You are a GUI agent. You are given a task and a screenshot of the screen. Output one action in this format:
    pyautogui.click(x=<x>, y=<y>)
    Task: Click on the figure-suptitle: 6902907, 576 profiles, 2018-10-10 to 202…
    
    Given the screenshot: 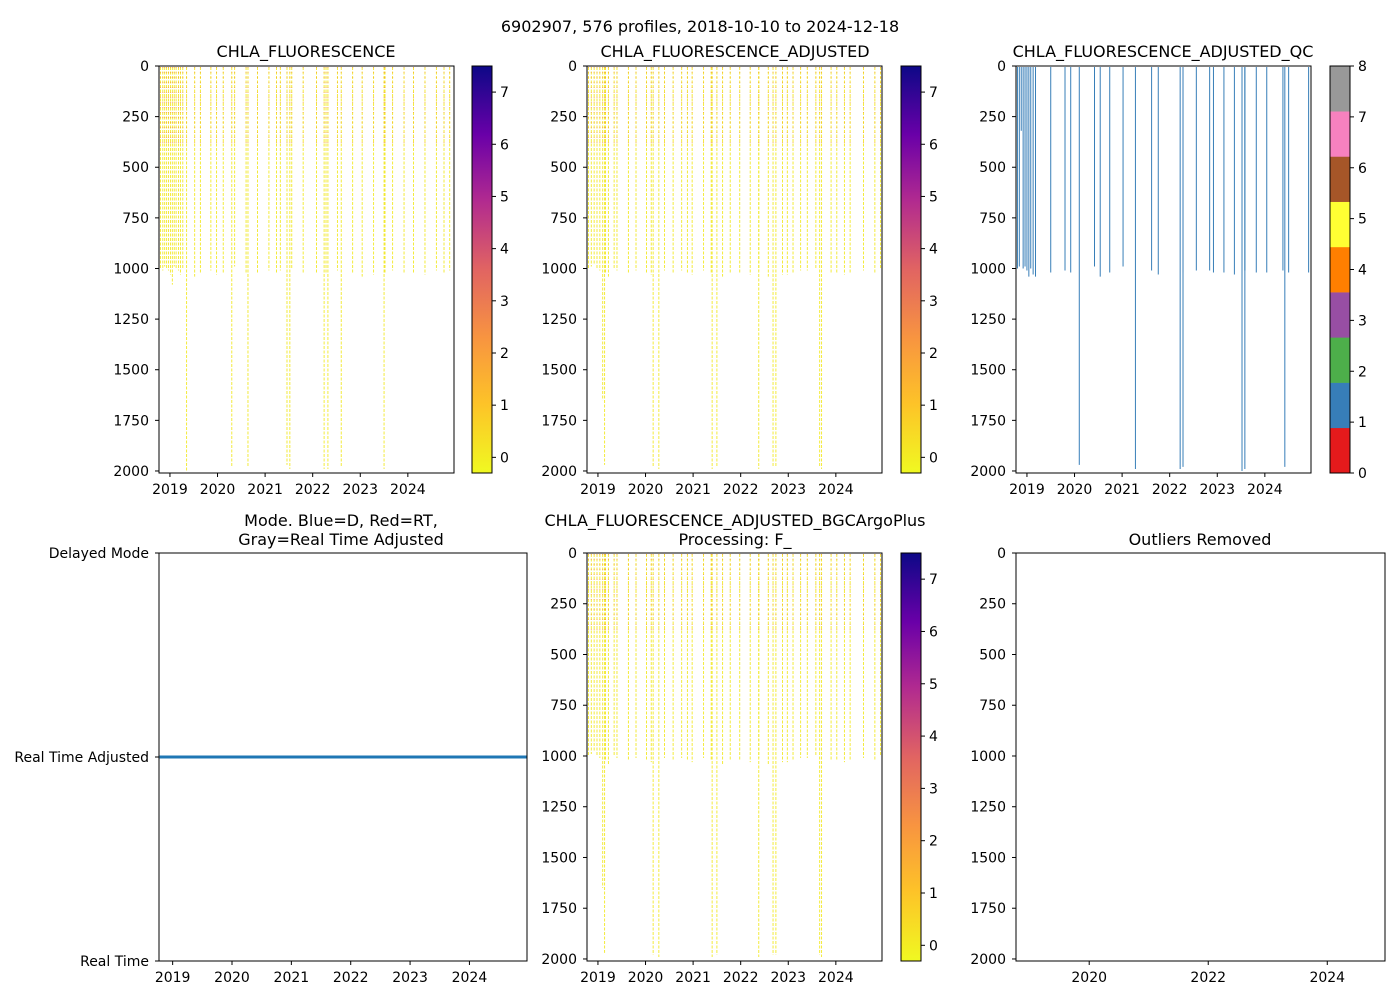 What is the action you would take?
    pyautogui.click(x=700, y=26)
    